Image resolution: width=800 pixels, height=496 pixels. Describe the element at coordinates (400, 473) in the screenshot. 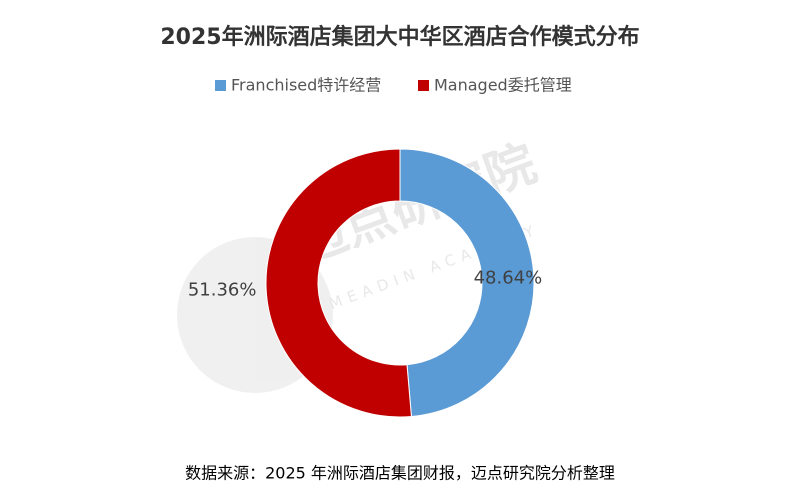

I see `source-note: 数据来源：2025 年洲际酒店集团财报，迈点研究院分析整理` at that location.